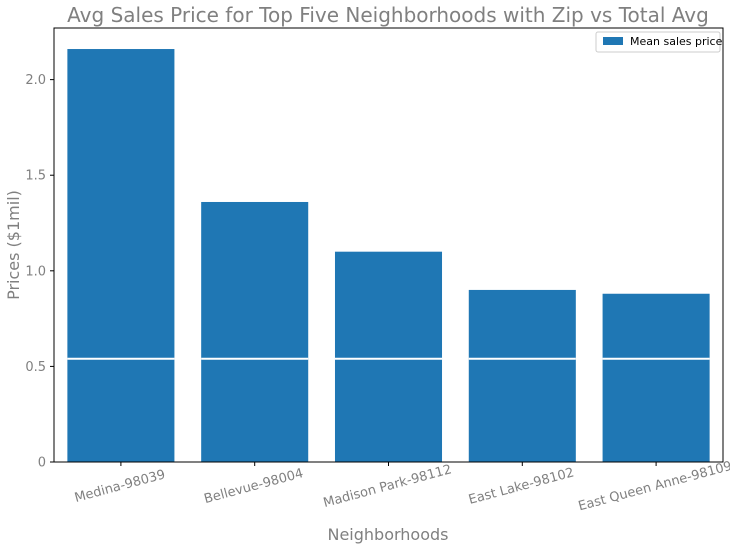  Describe the element at coordinates (521, 486) in the screenshot. I see `x-tick-label: East Lake-98102` at that location.